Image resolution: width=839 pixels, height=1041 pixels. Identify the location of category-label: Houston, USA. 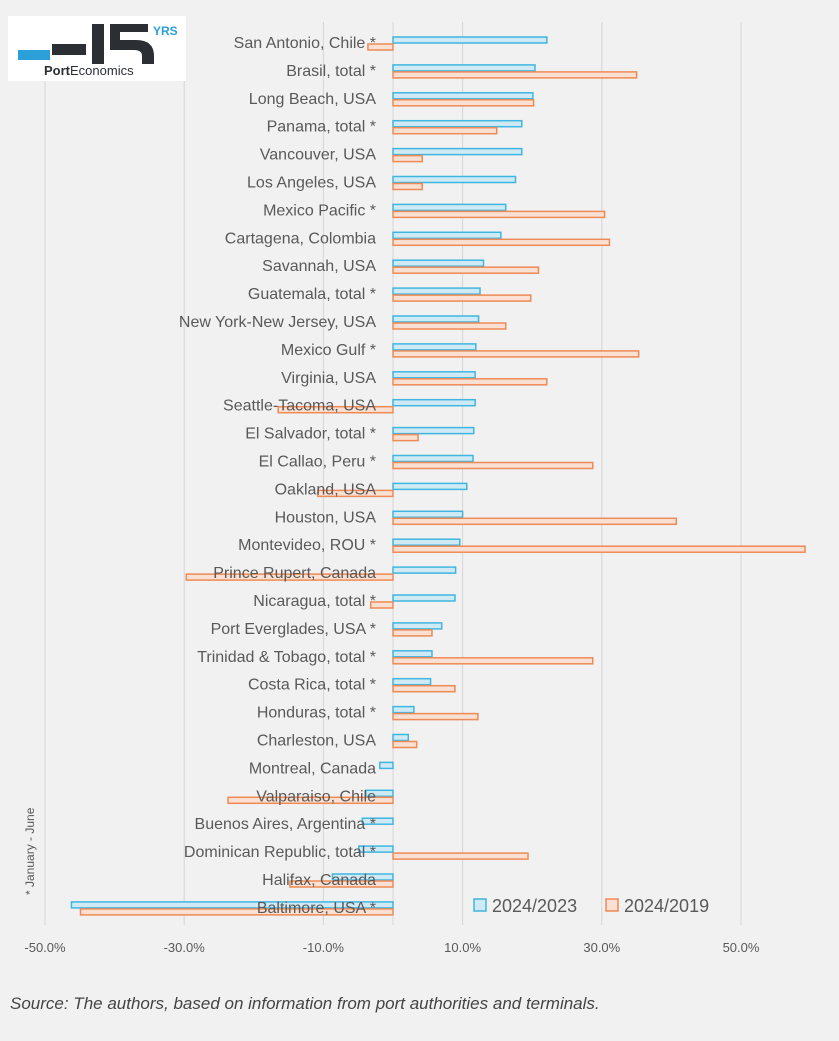
(326, 517).